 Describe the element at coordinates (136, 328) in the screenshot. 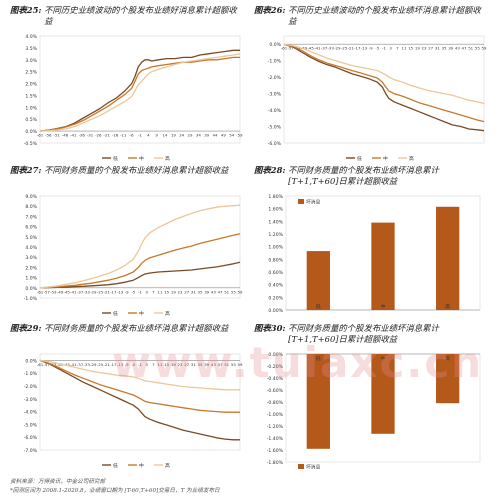

I see `chart-29-title-text: 不同财务质量的个股发布业绩坏消息累计超额收益` at that location.